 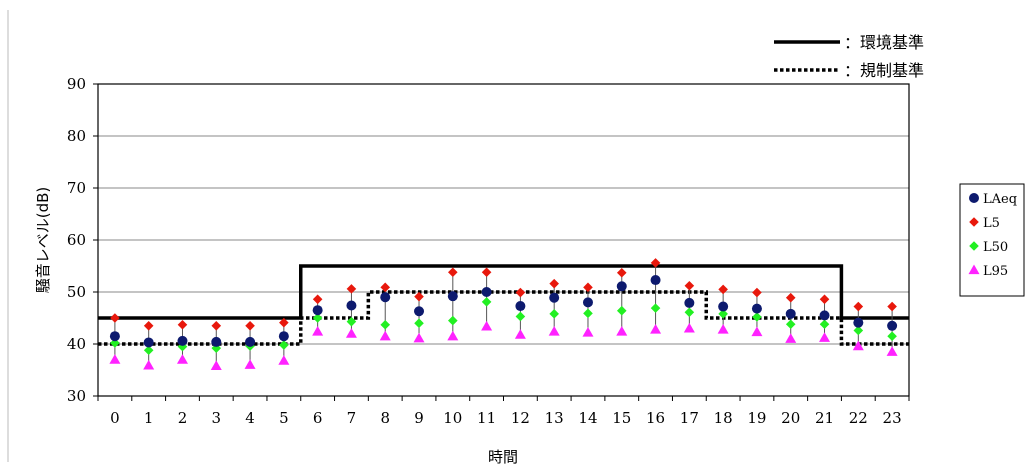 What do you see at coordinates (554, 418) in the screenshot?
I see `x-tick-label-13: 13` at bounding box center [554, 418].